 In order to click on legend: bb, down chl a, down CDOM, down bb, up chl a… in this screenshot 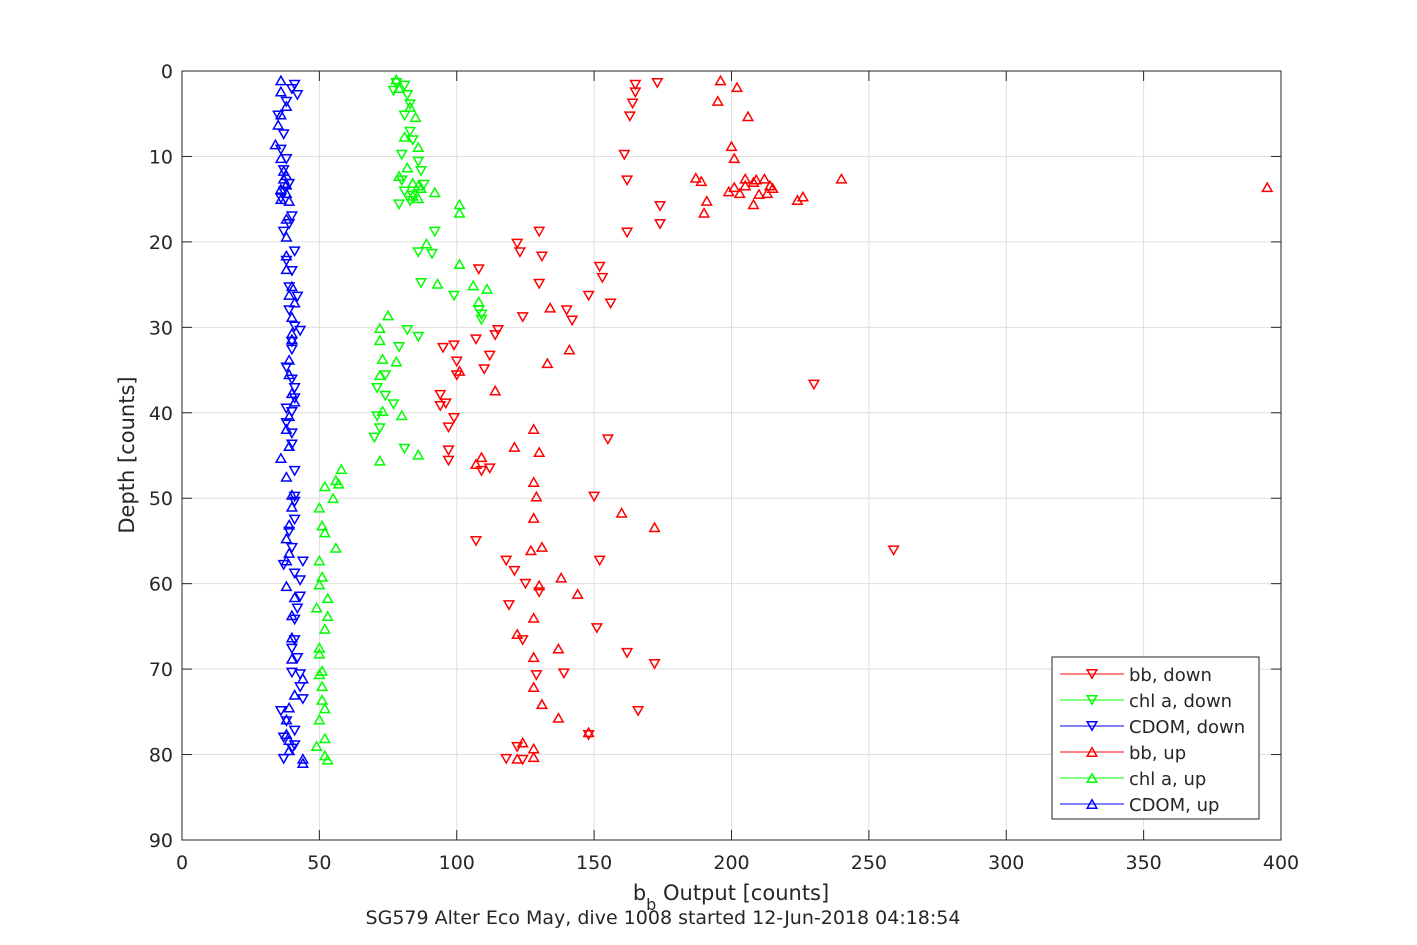, I will do `click(1155, 738)`.